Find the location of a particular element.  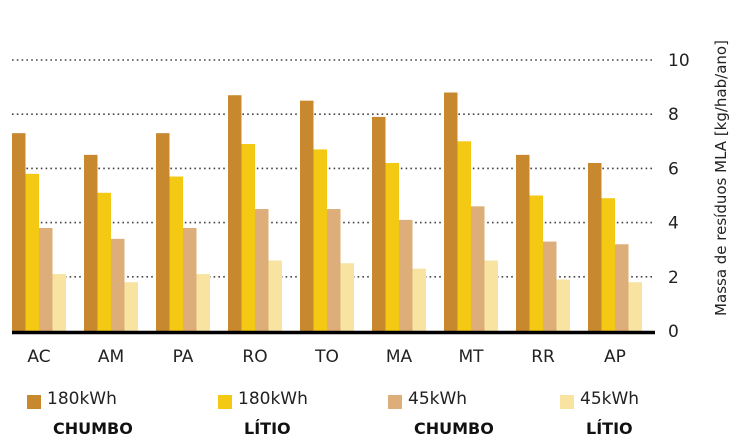

x-tick-label: AM is located at coordinates (111, 357).